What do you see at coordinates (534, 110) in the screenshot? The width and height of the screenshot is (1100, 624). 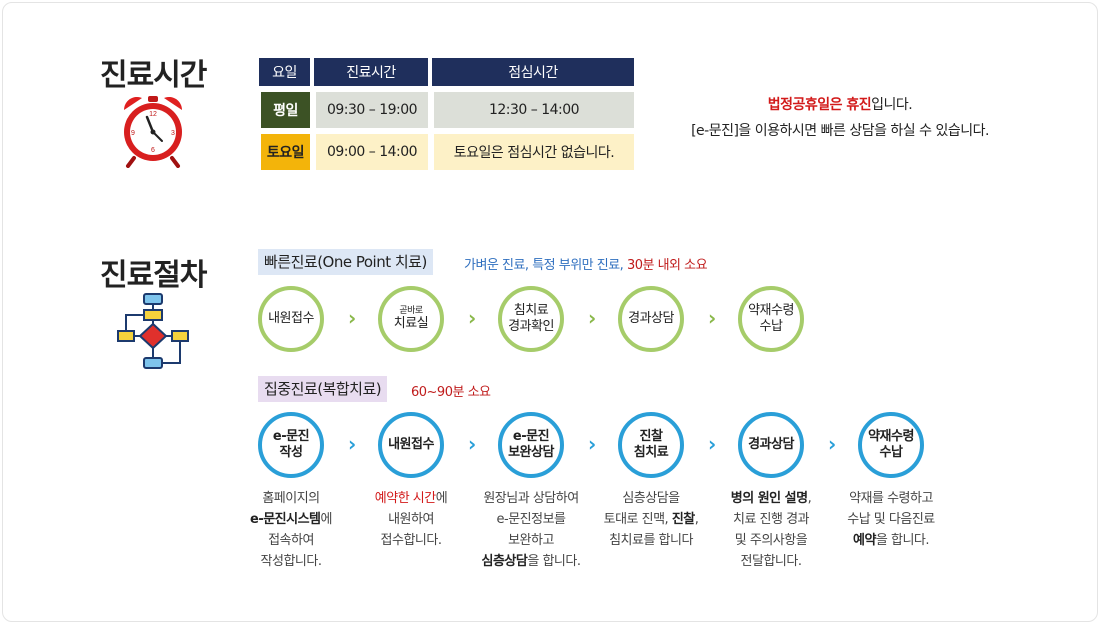 I see `weekday-lunch: 12:30 – 14:00` at bounding box center [534, 110].